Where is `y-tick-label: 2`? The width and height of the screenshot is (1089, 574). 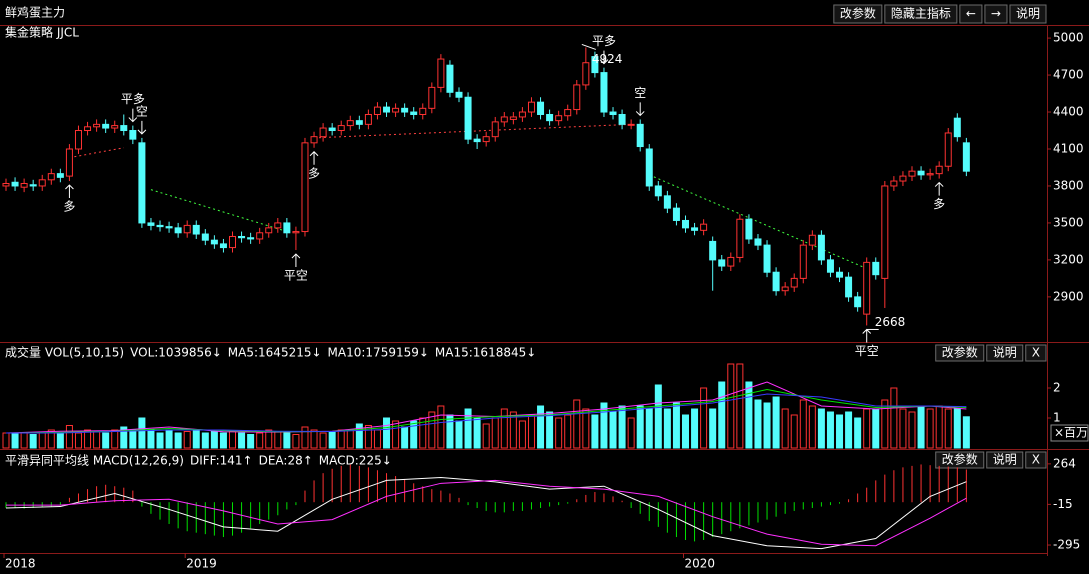
y-tick-label: 2 is located at coordinates (1057, 388).